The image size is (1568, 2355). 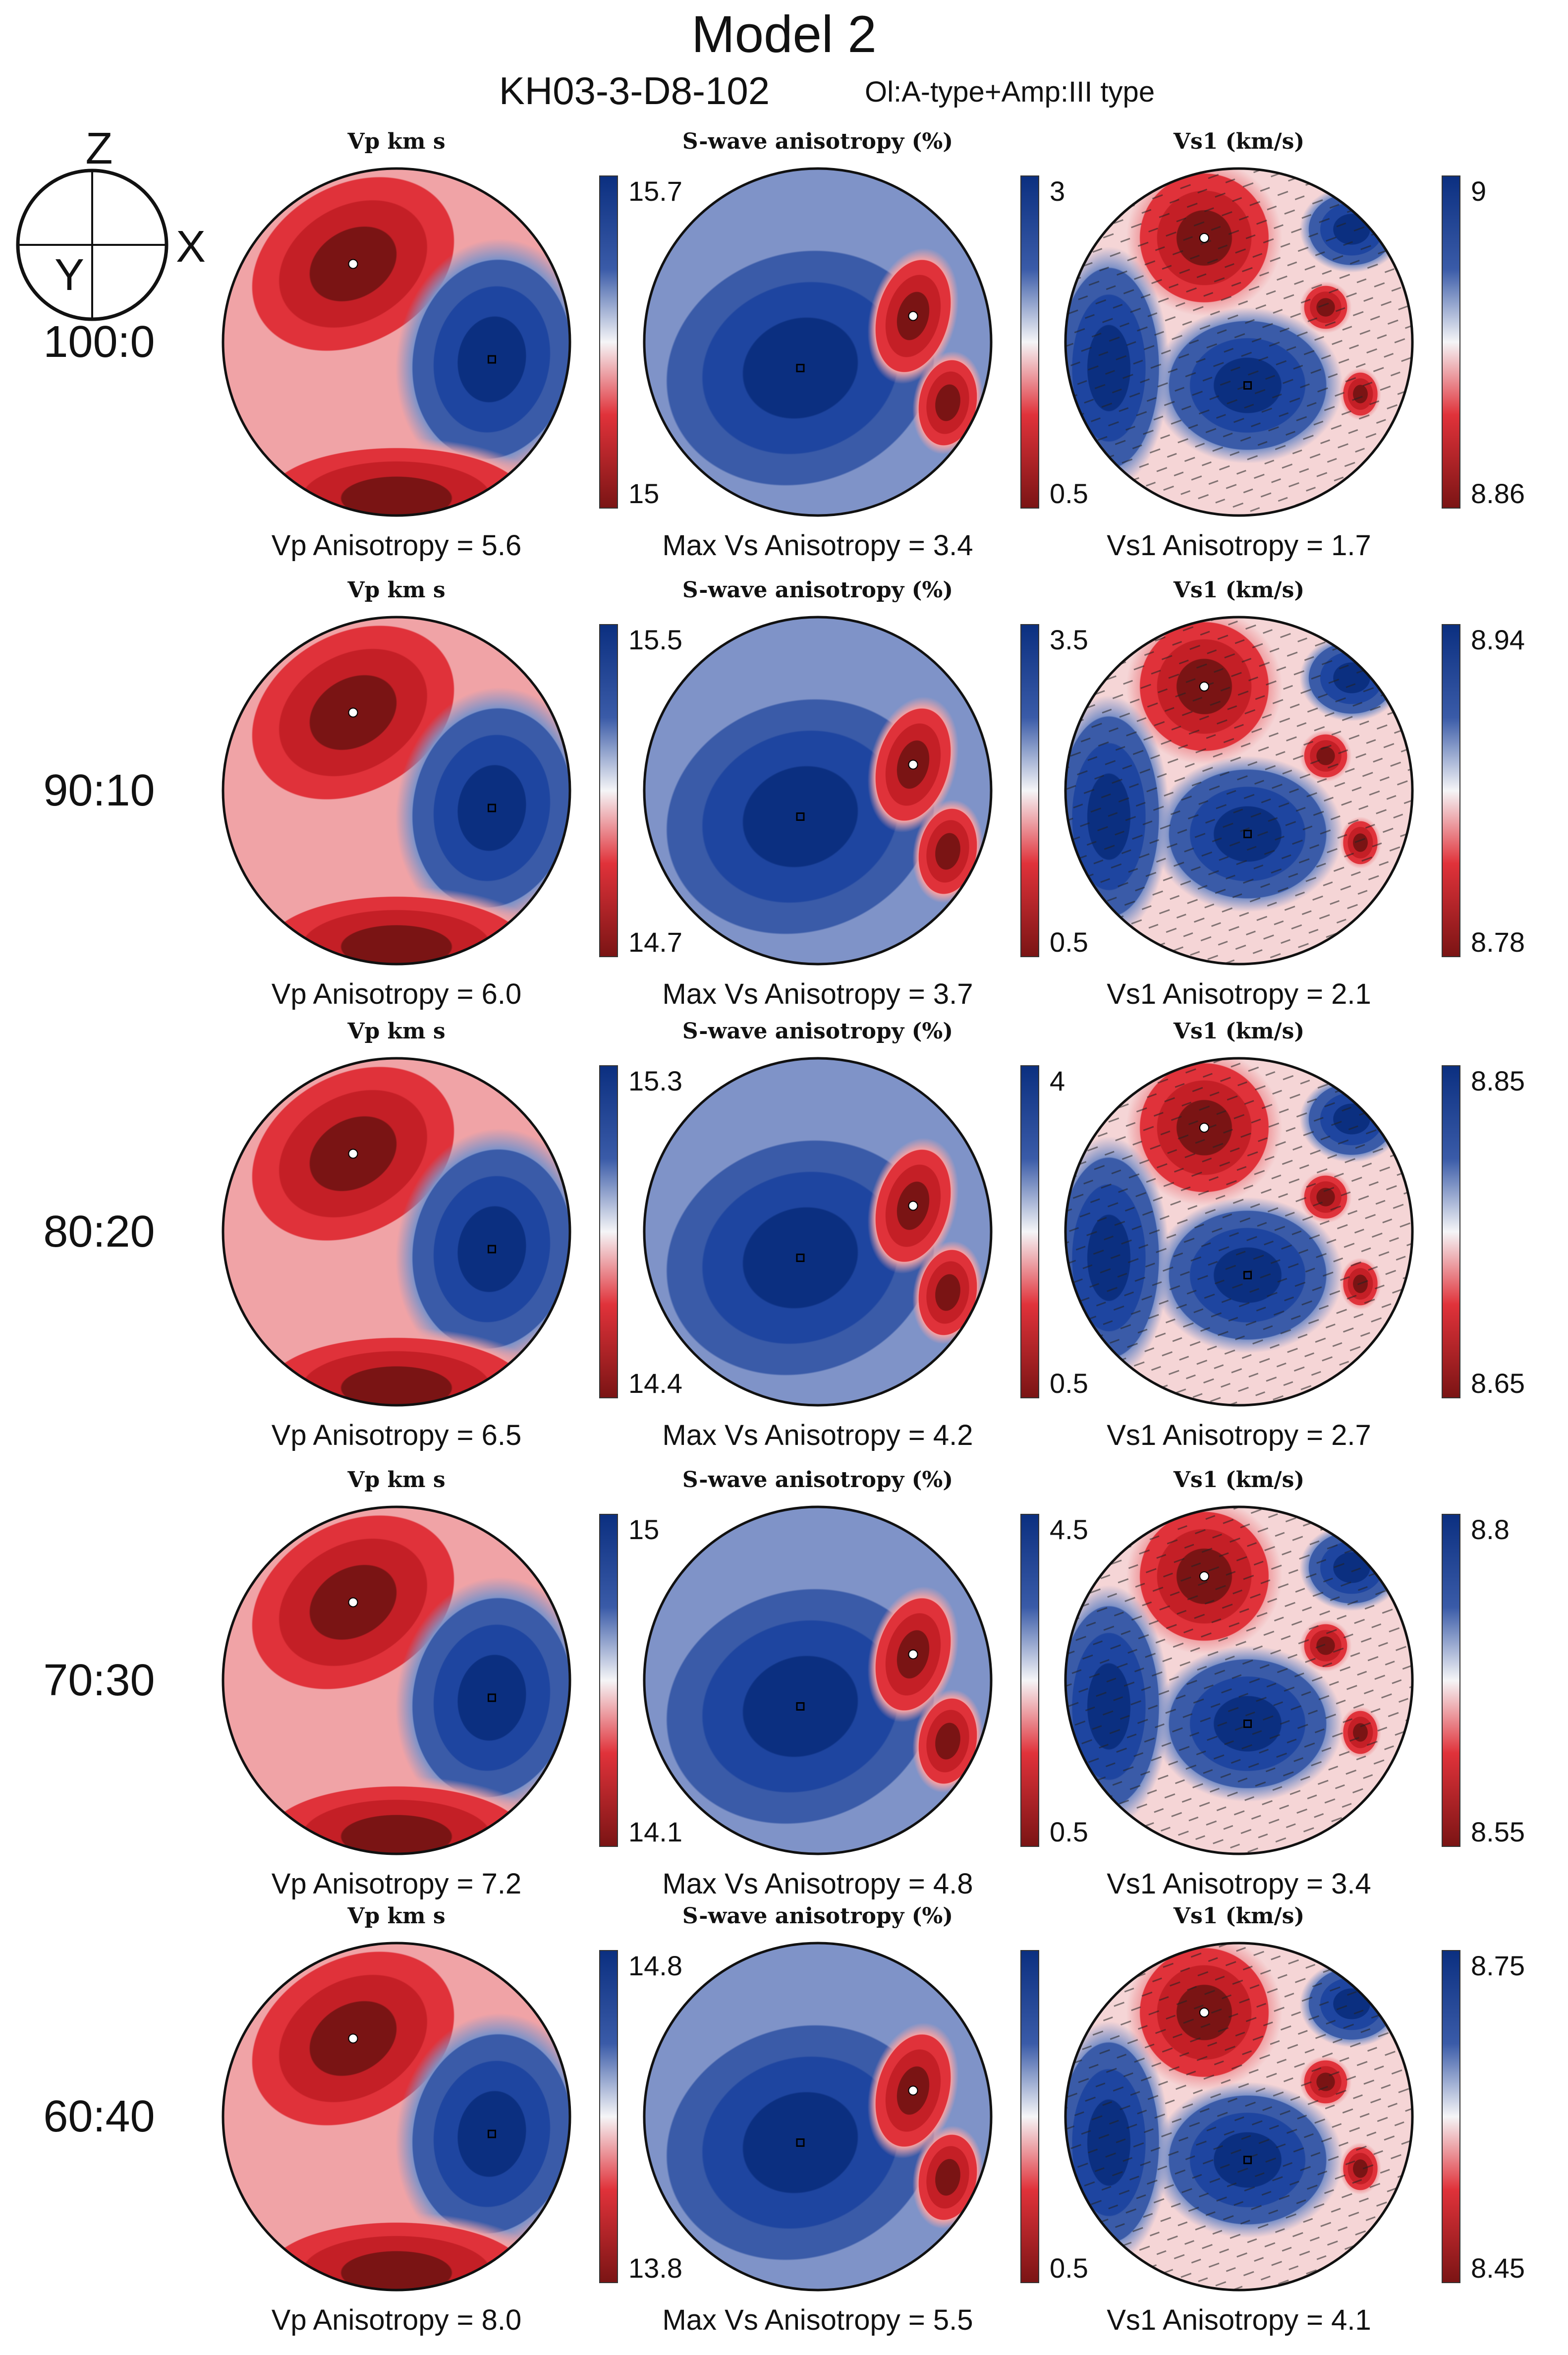 I want to click on ratio-label: 70:30, so click(x=99, y=1680).